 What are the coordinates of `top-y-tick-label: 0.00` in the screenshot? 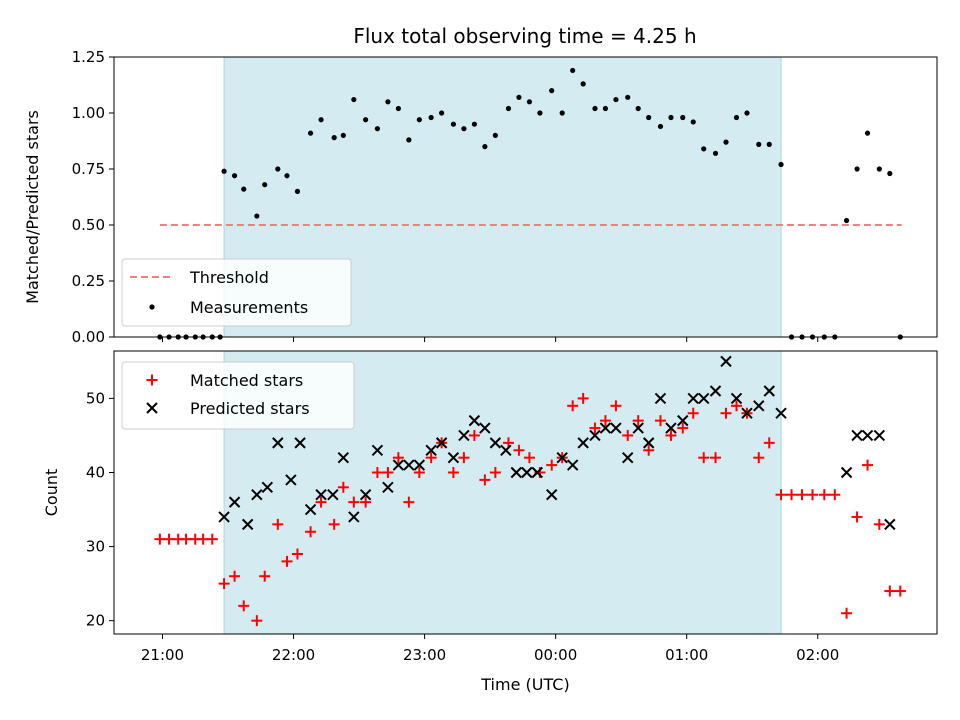 It's located at (88, 337).